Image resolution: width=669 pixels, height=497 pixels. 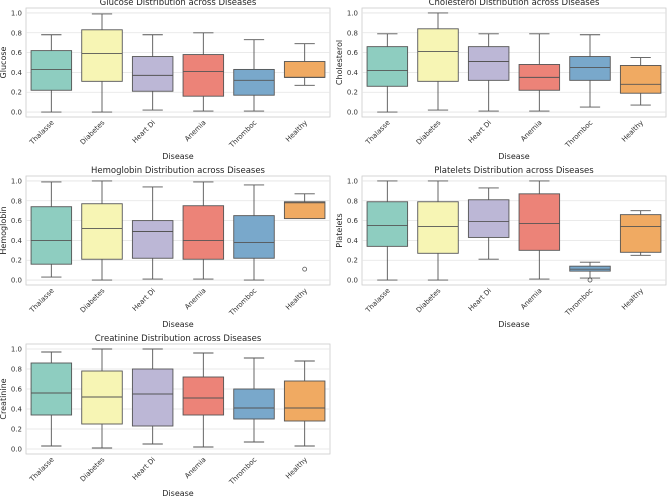 I want to click on chart-title: Creatinine Distribution across Diseases, so click(x=178, y=339).